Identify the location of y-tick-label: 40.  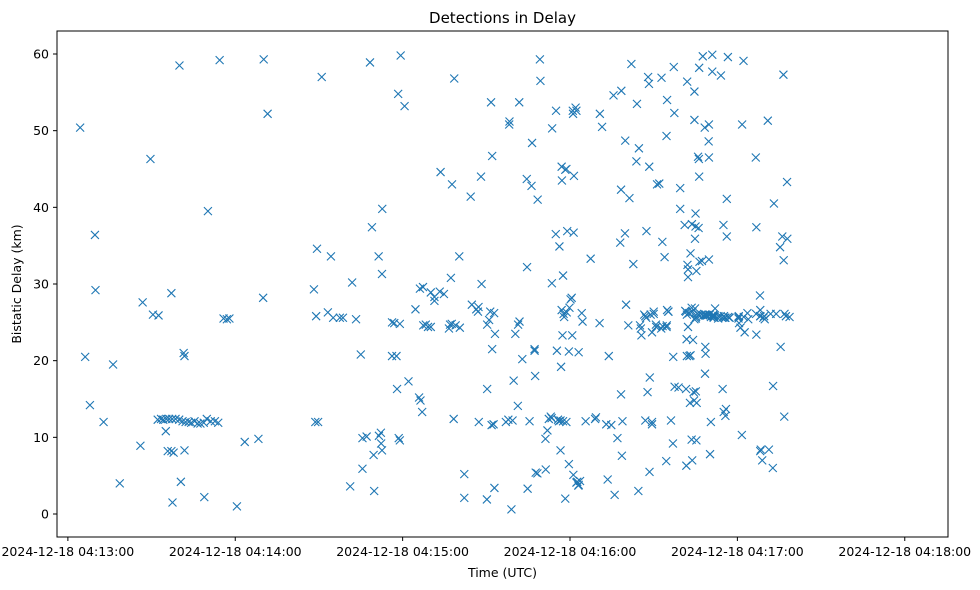
(41, 207).